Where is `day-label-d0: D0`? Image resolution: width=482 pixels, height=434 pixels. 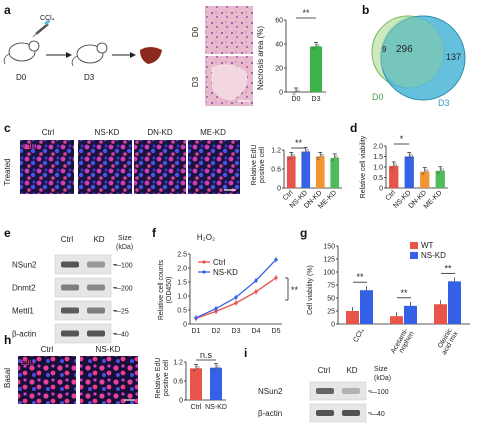 day-label-d0: D0 is located at coordinates (21, 77).